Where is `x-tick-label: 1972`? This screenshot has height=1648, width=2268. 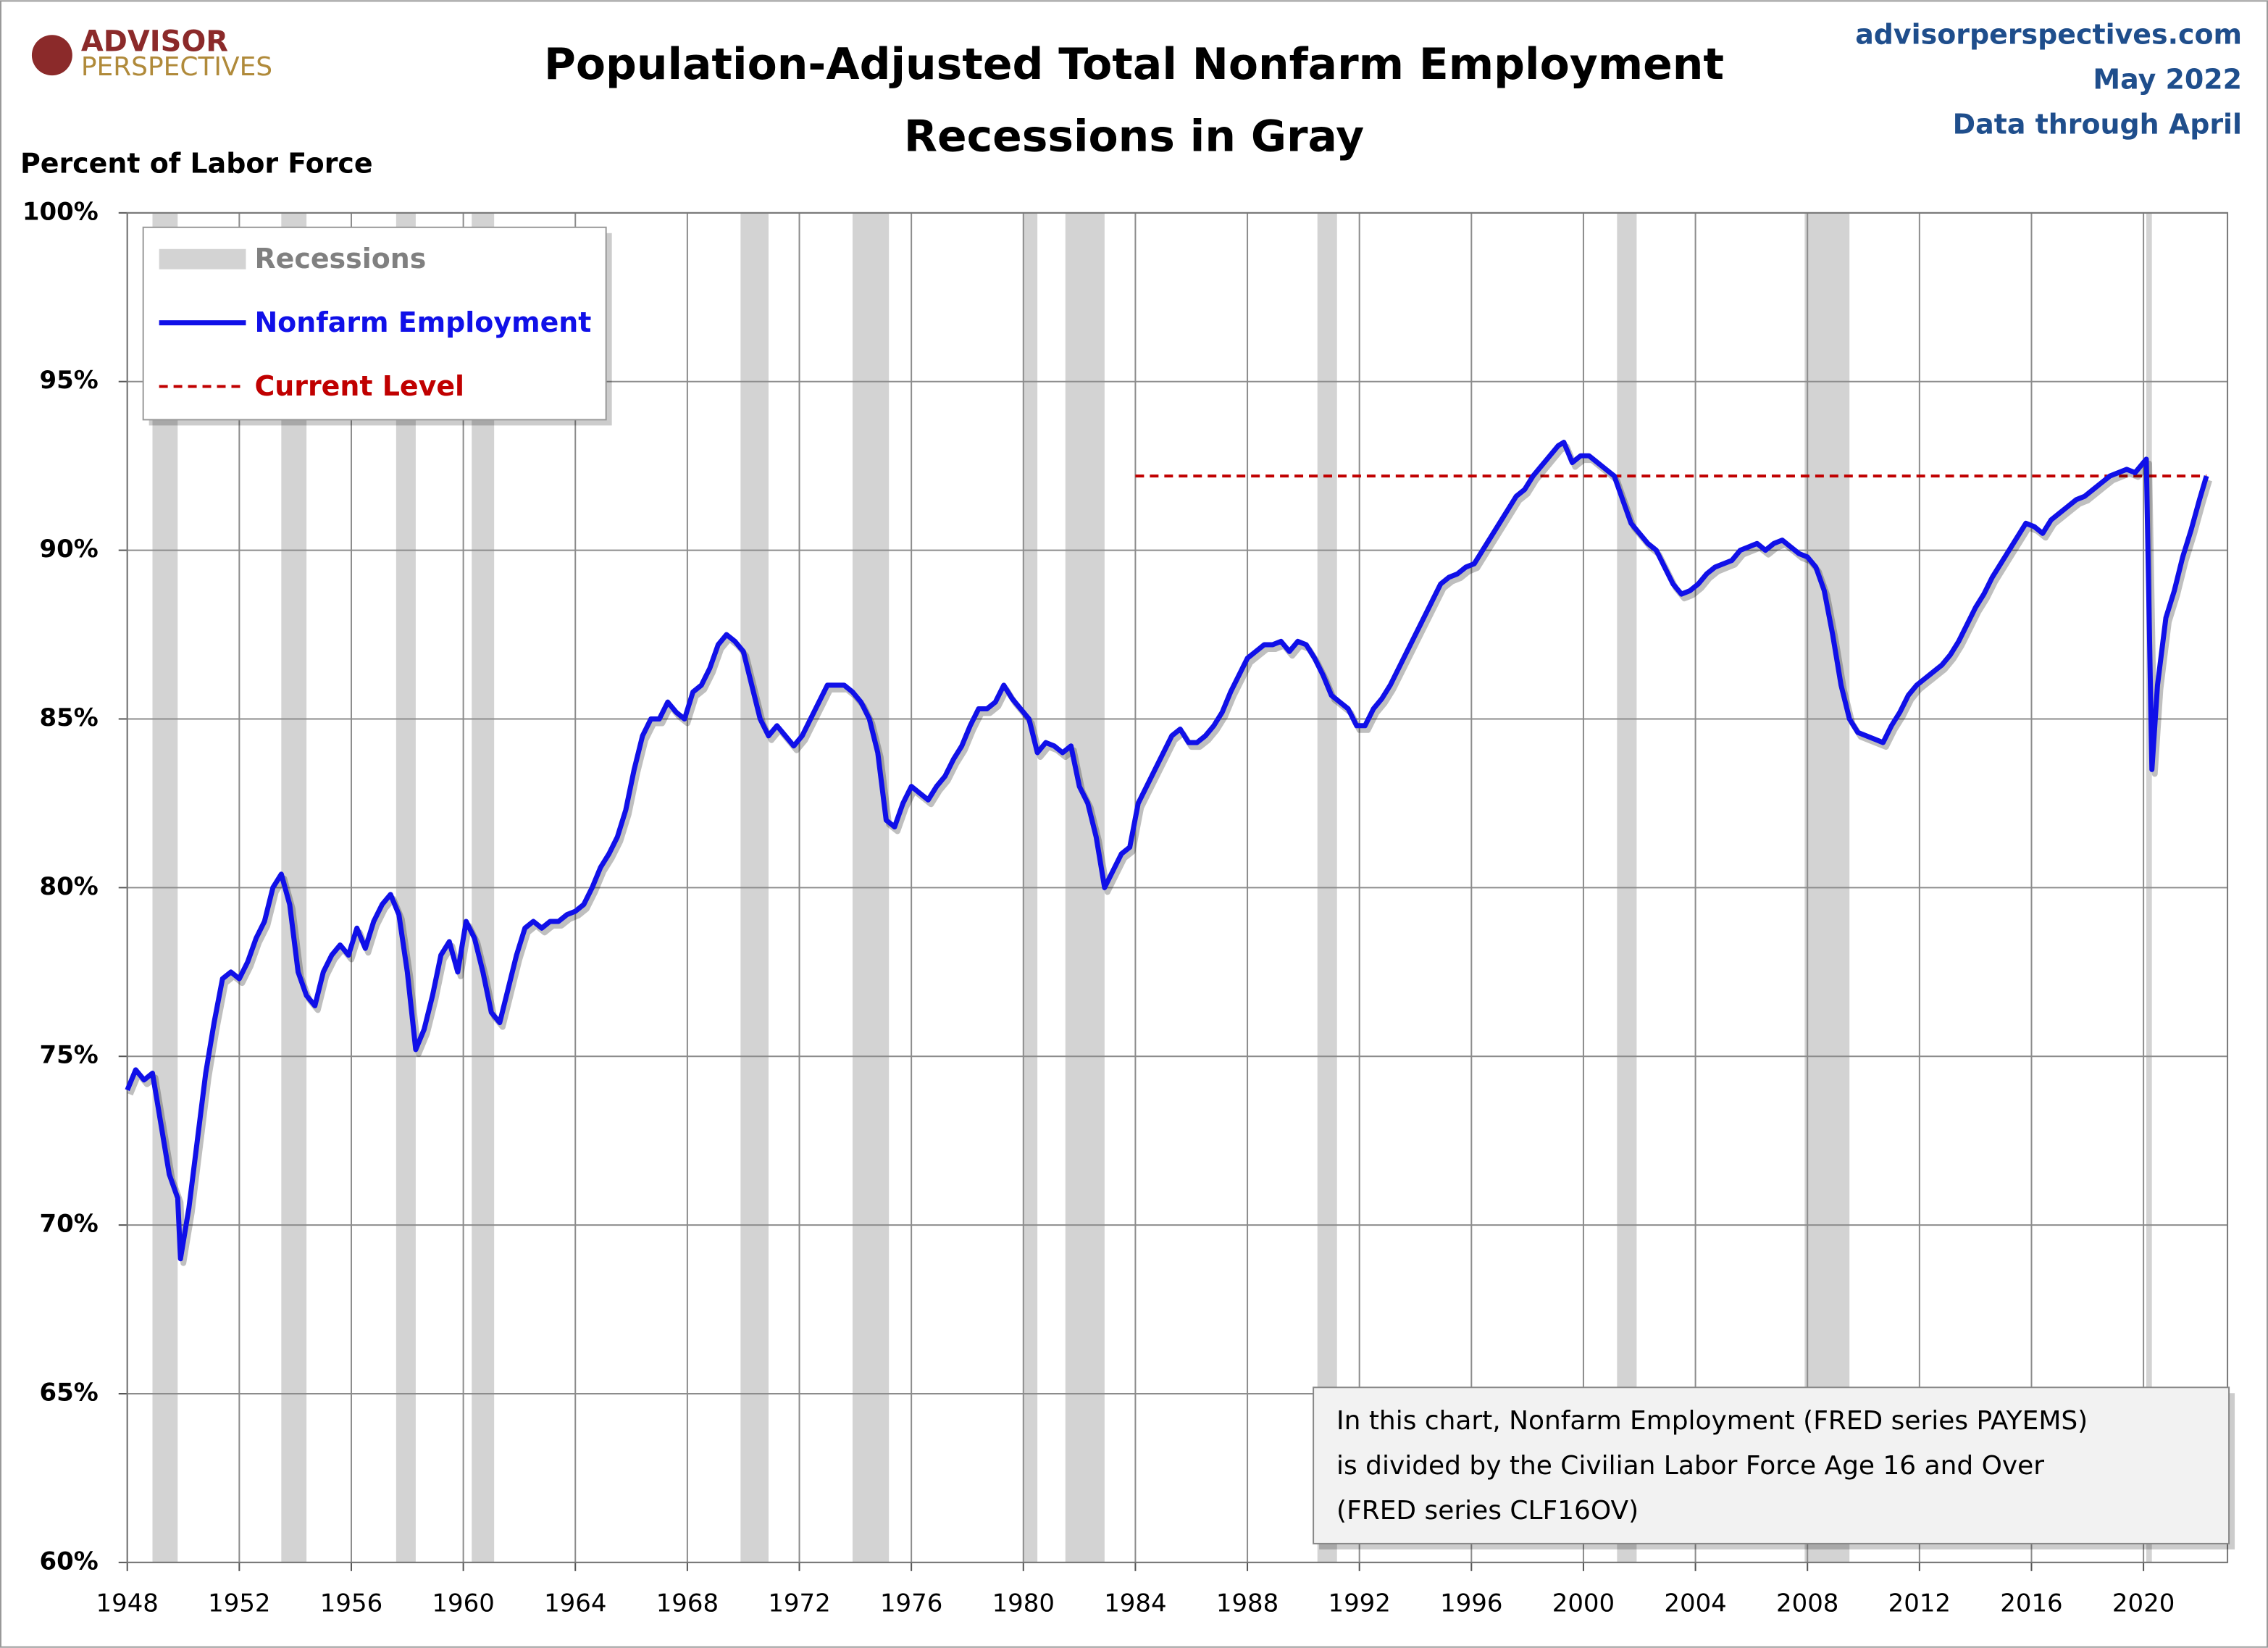
x-tick-label: 1972 is located at coordinates (799, 1603).